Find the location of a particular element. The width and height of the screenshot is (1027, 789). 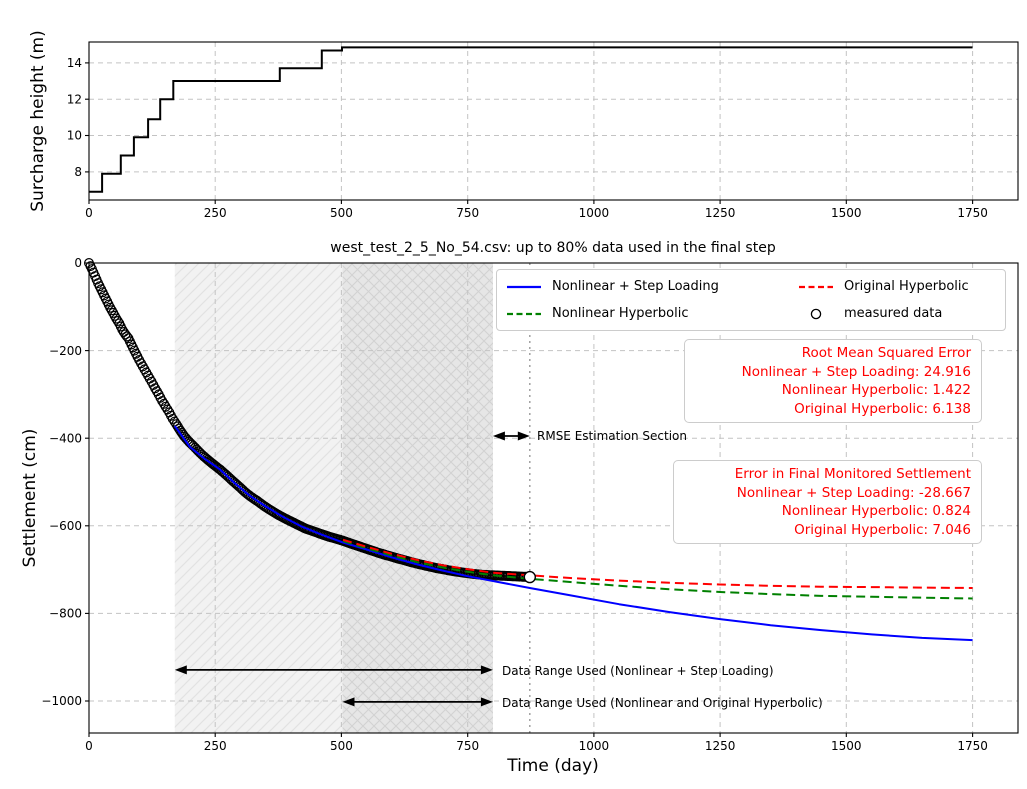

series-nonlinear-hyperbolic is located at coordinates (657, 570).